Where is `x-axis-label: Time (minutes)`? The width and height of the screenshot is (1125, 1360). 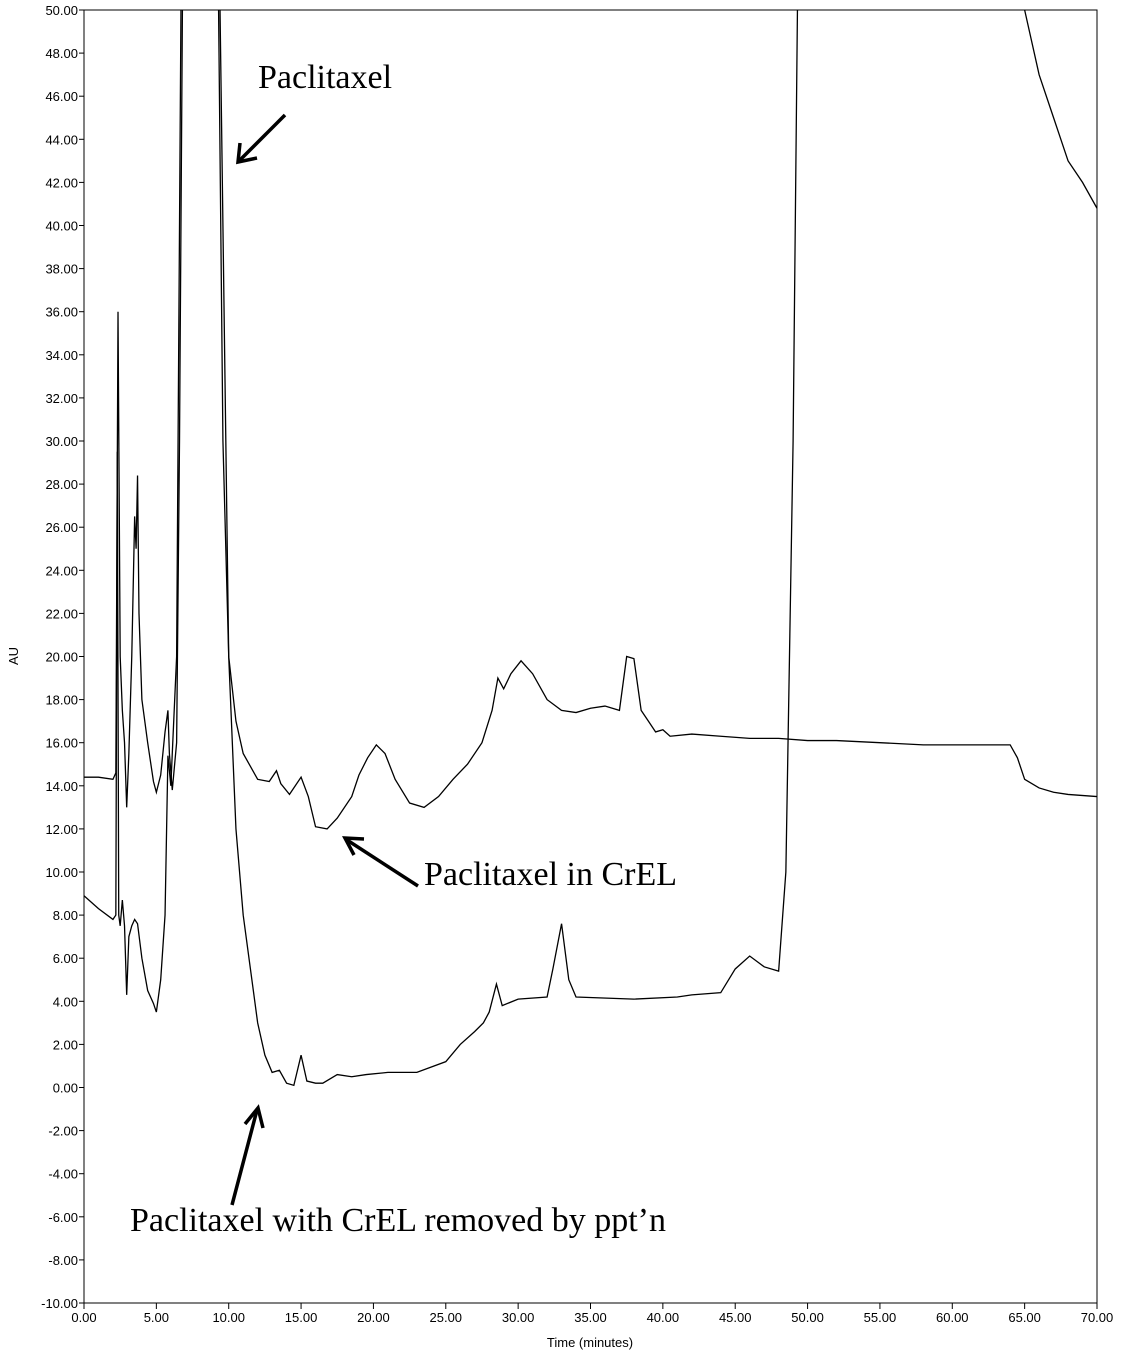 x-axis-label: Time (minutes) is located at coordinates (590, 1342).